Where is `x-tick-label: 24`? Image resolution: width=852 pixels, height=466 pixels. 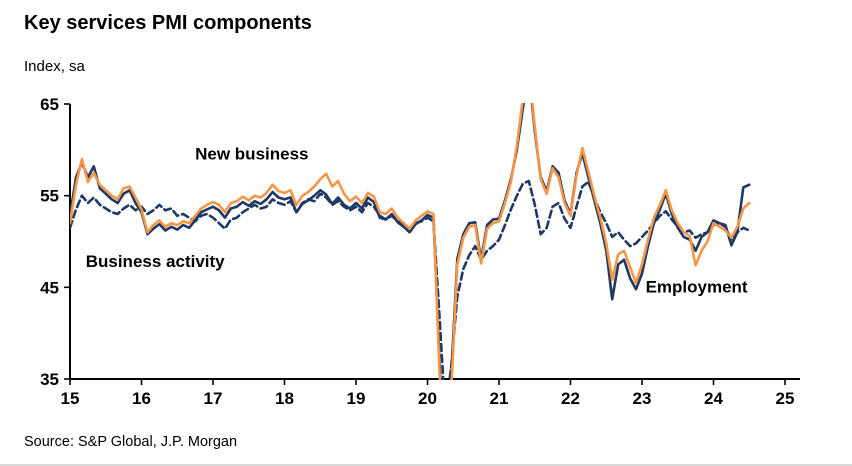 x-tick-label: 24 is located at coordinates (713, 398).